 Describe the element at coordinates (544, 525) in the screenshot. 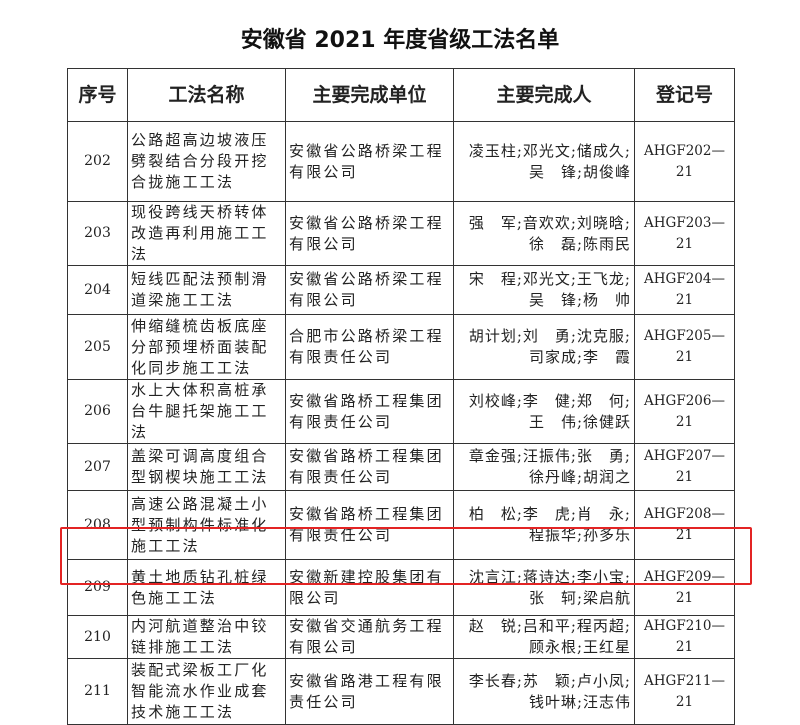

I see `completion-persons: 柏 松;李 虎;肖 永; 程振华;孙多乐` at that location.